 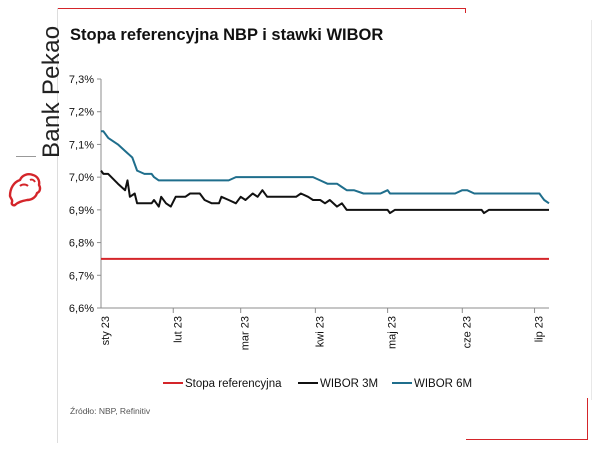 I want to click on y-tick-label: 7,1%, so click(x=81, y=145).